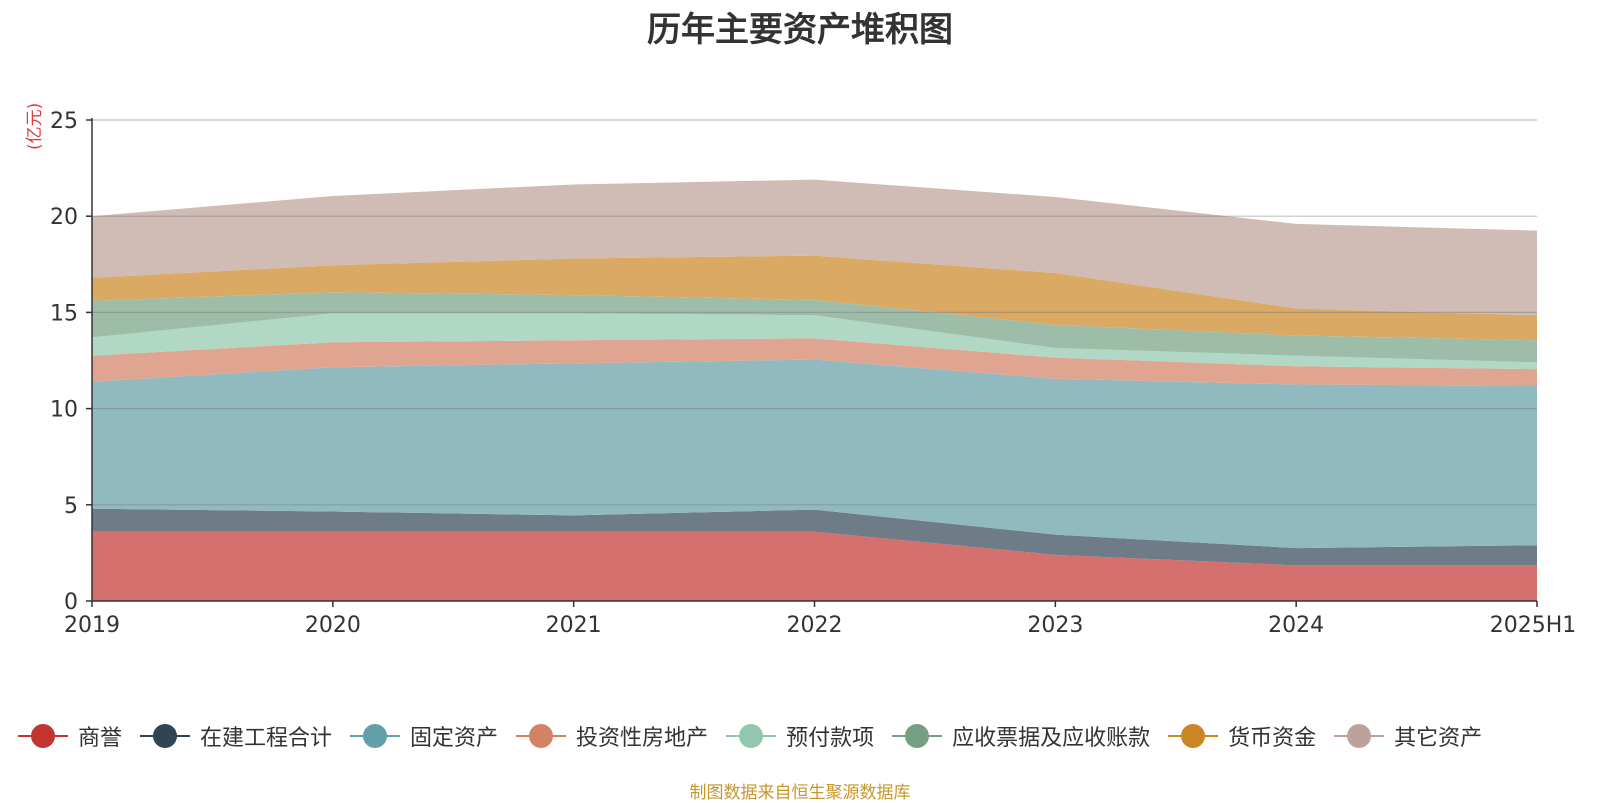 The image size is (1600, 803). What do you see at coordinates (800, 793) in the screenshot?
I see `data-source-note: 制图数据来自恒生聚源数据库` at bounding box center [800, 793].